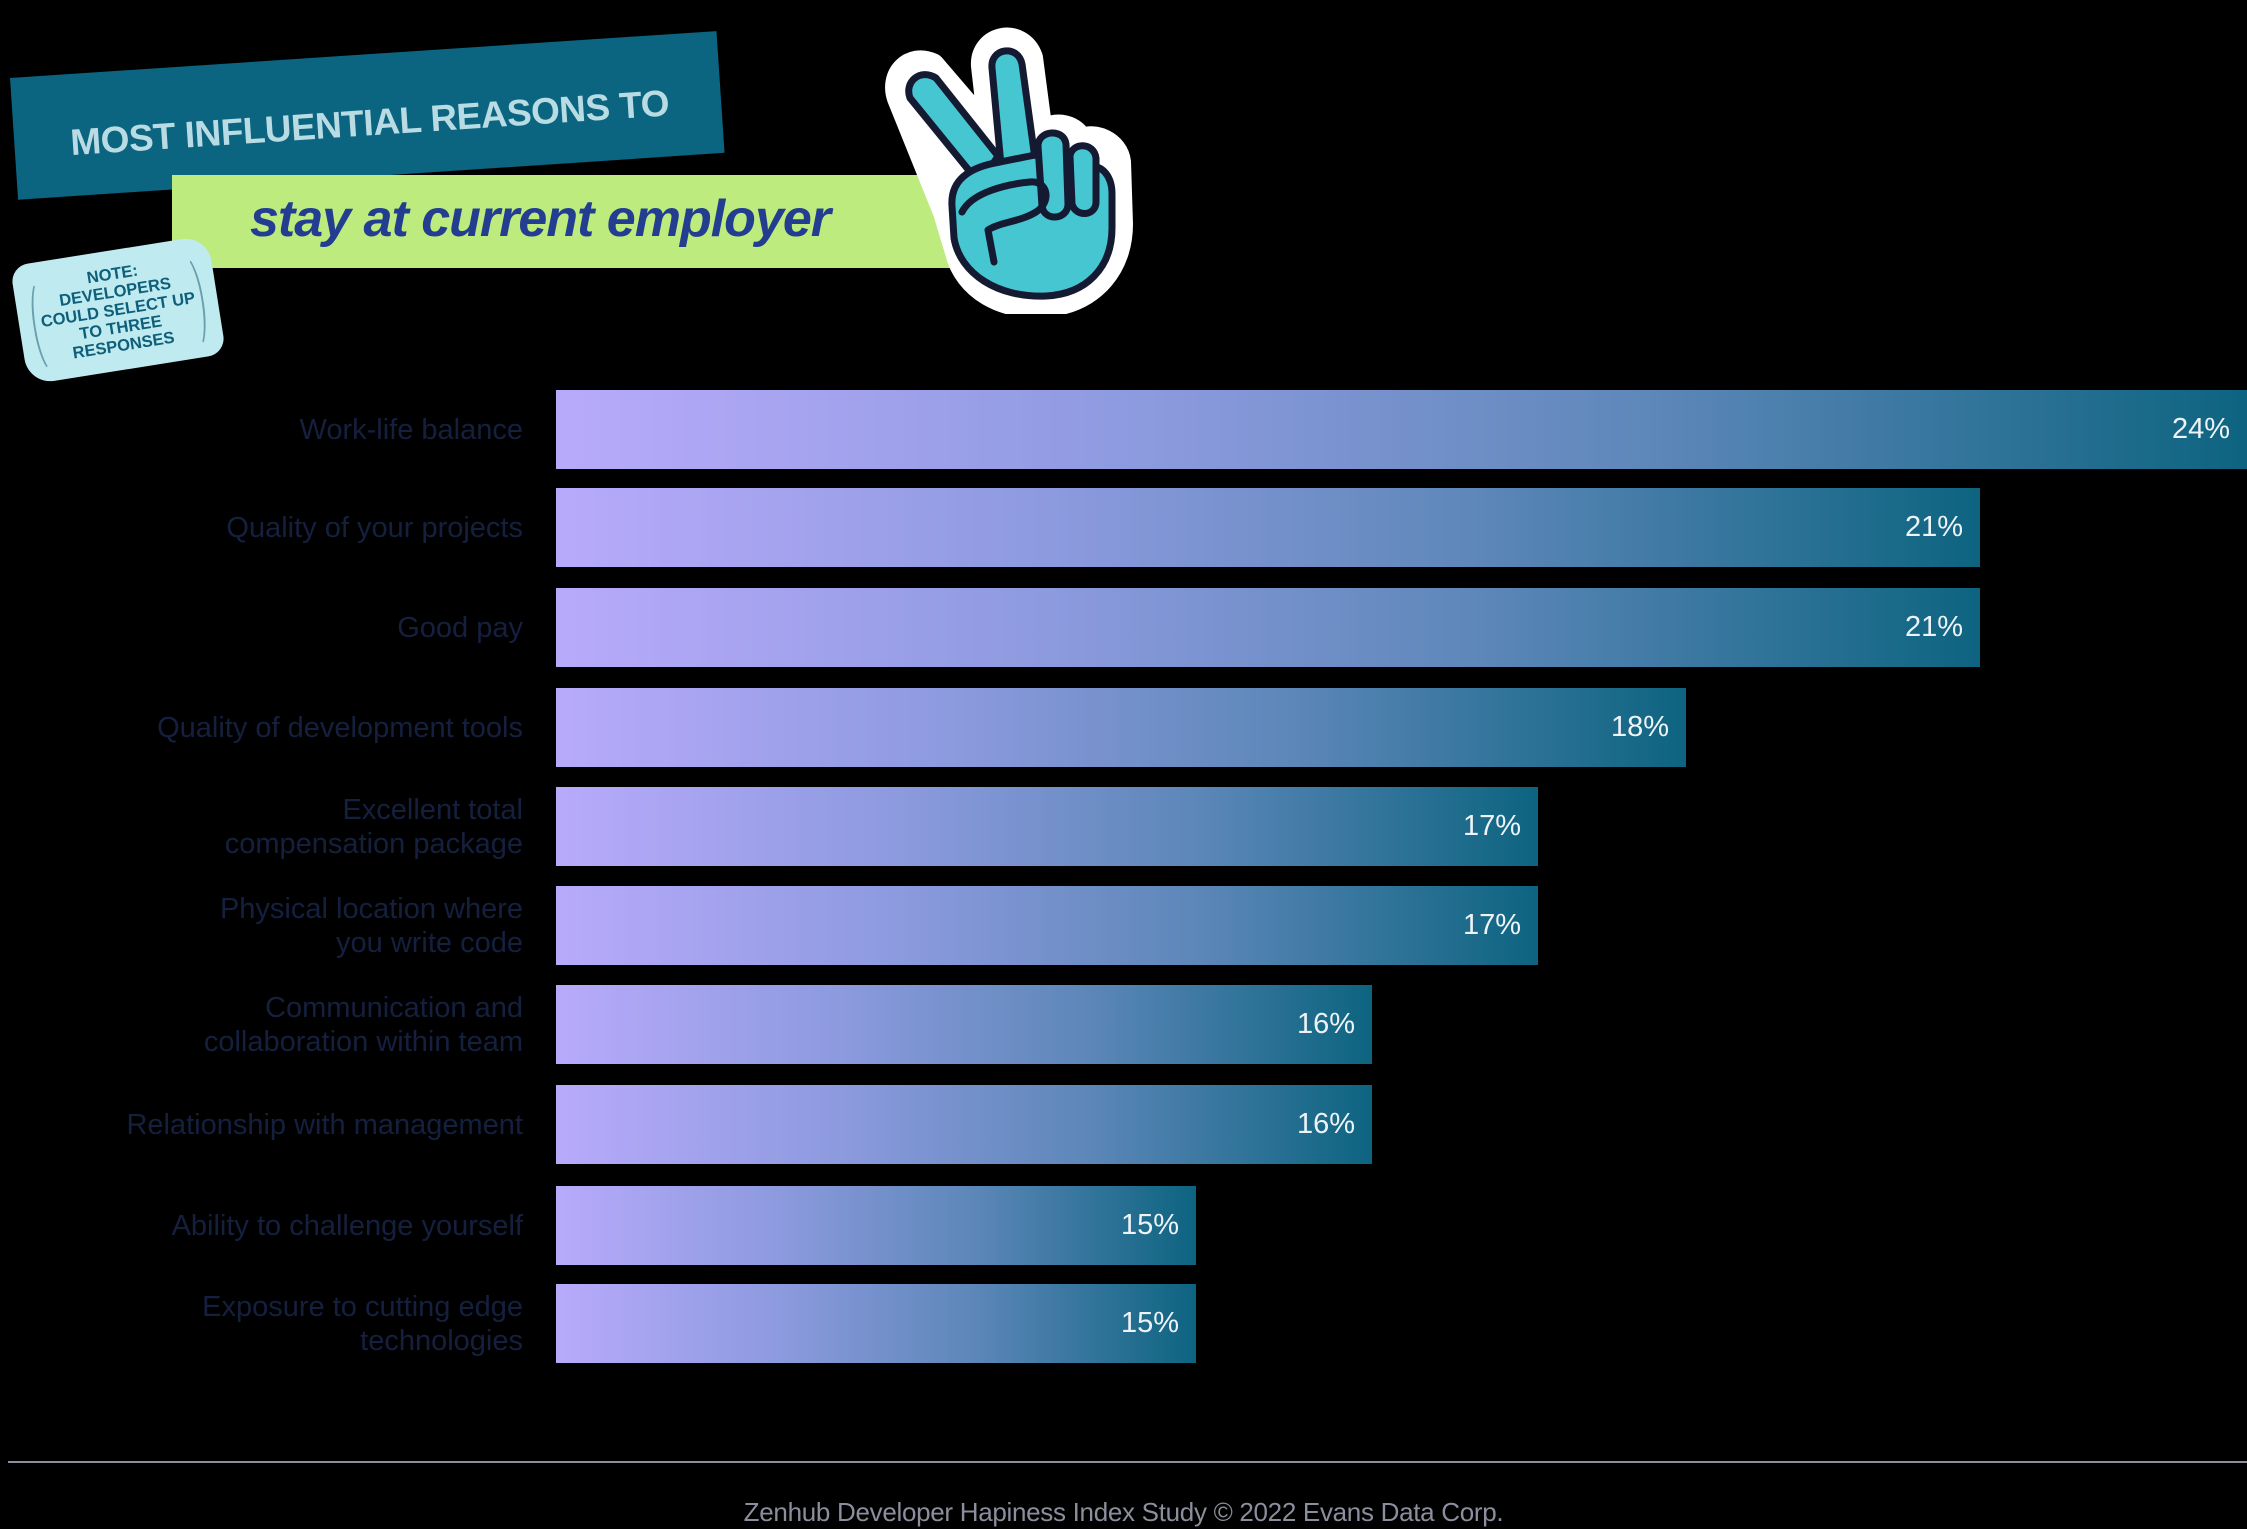 This screenshot has width=2247, height=1529. What do you see at coordinates (263, 627) in the screenshot?
I see `bar-label: Good pay` at bounding box center [263, 627].